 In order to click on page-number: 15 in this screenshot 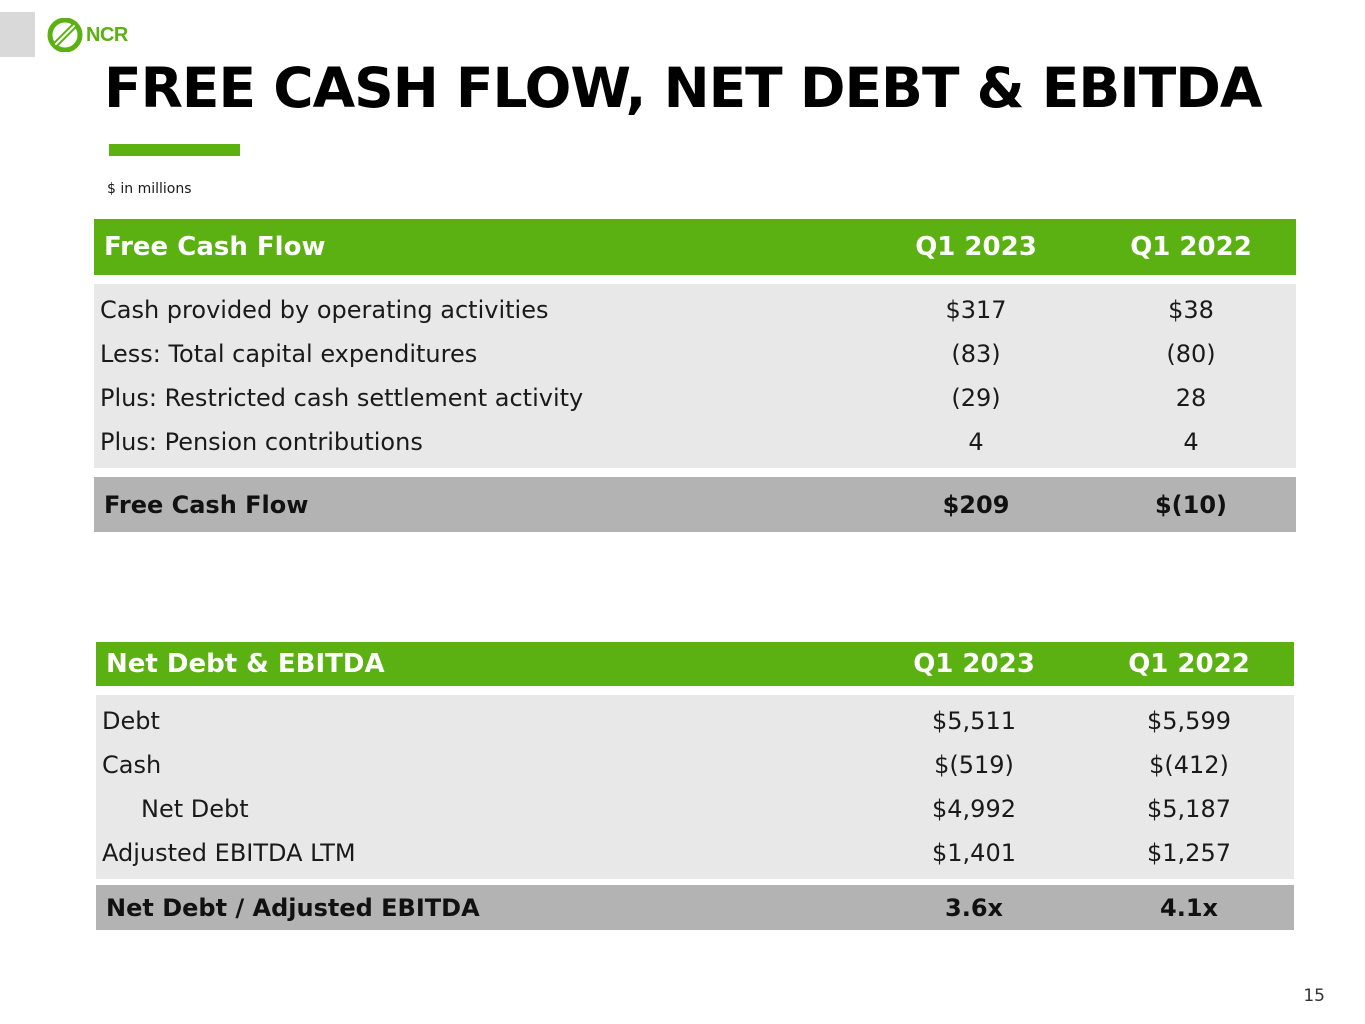, I will do `click(1314, 996)`.